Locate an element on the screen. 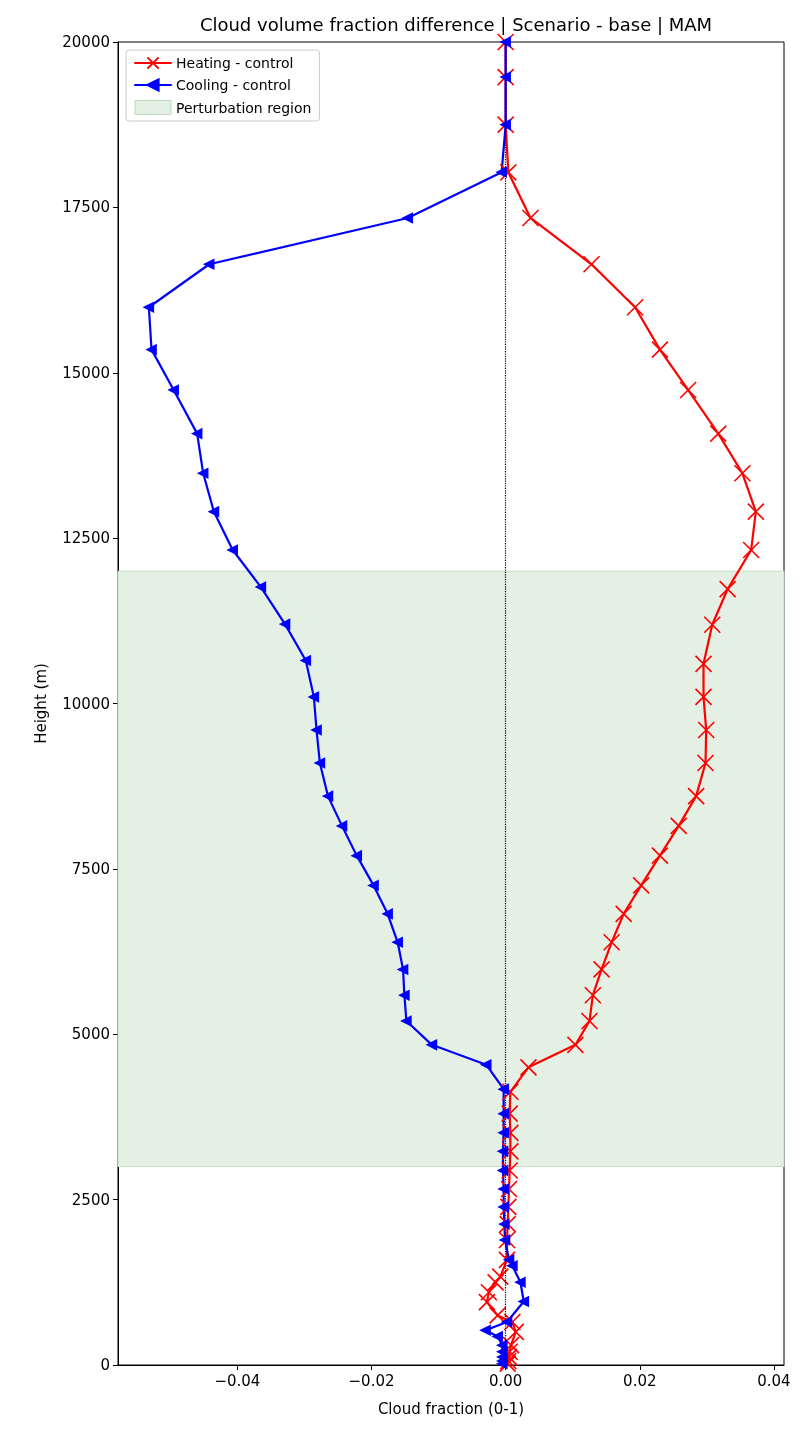 This screenshot has width=804, height=1430. x-tick-label: 0.00 is located at coordinates (505, 1380).